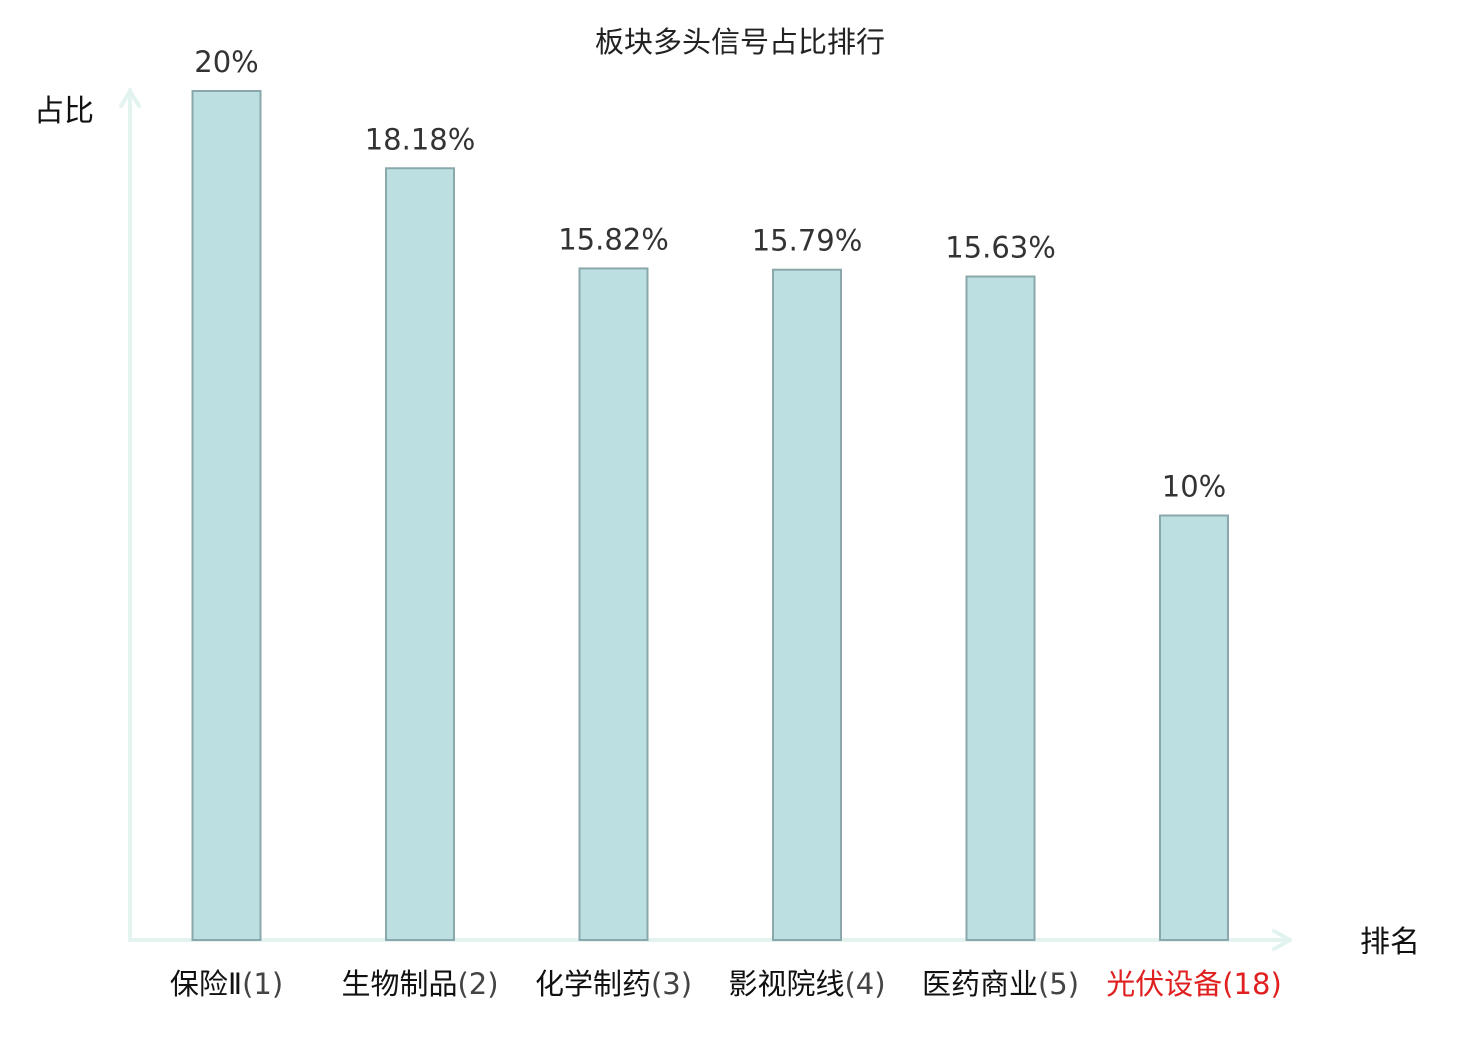 The image size is (1480, 1040). Describe the element at coordinates (399, 984) in the screenshot. I see `category-name: 生物制品` at that location.